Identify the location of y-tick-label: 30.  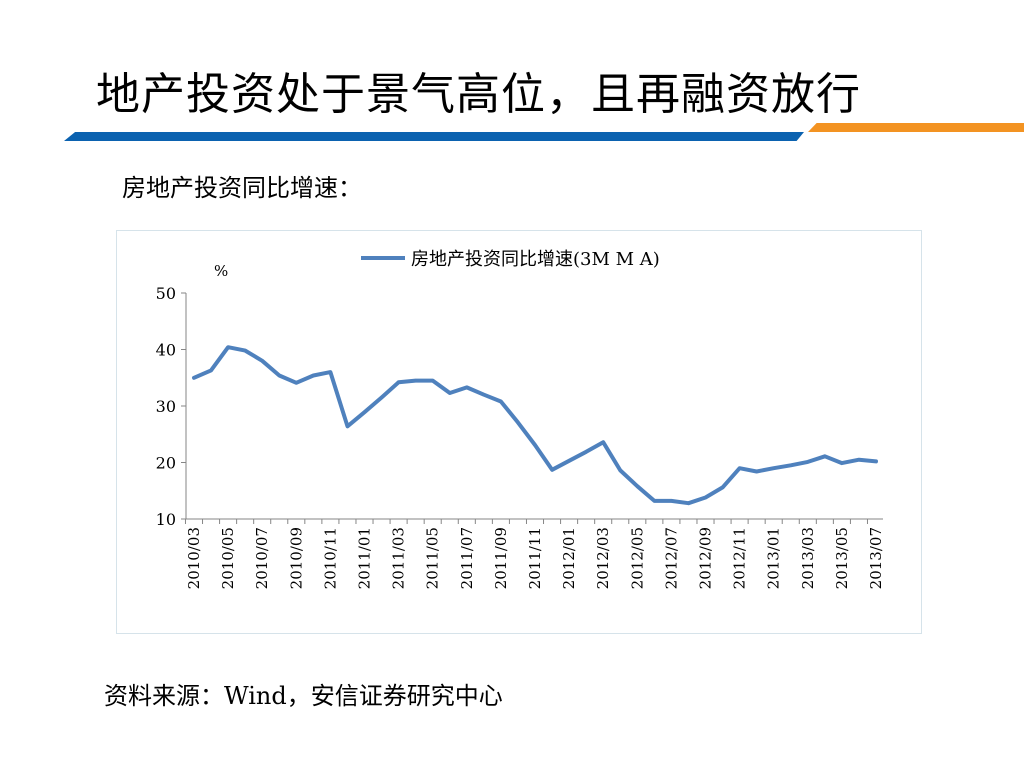
(166, 406).